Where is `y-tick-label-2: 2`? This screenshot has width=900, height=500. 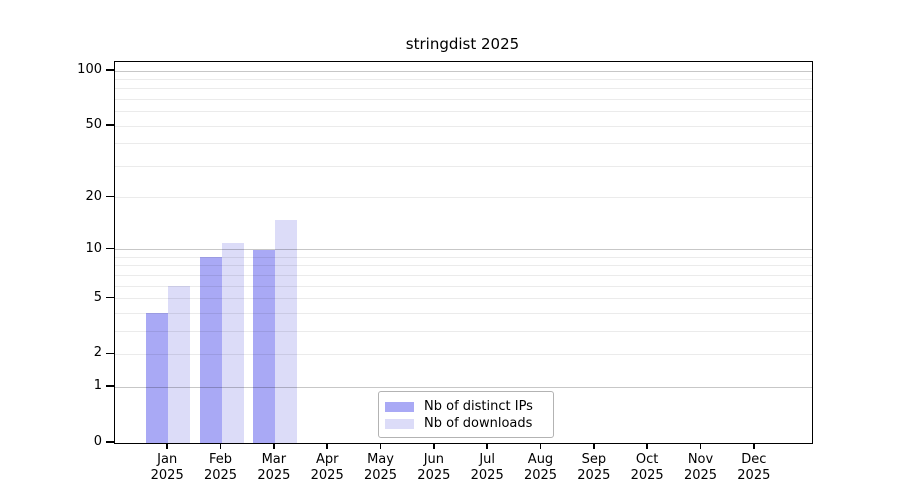 y-tick-label-2: 2 is located at coordinates (97, 353).